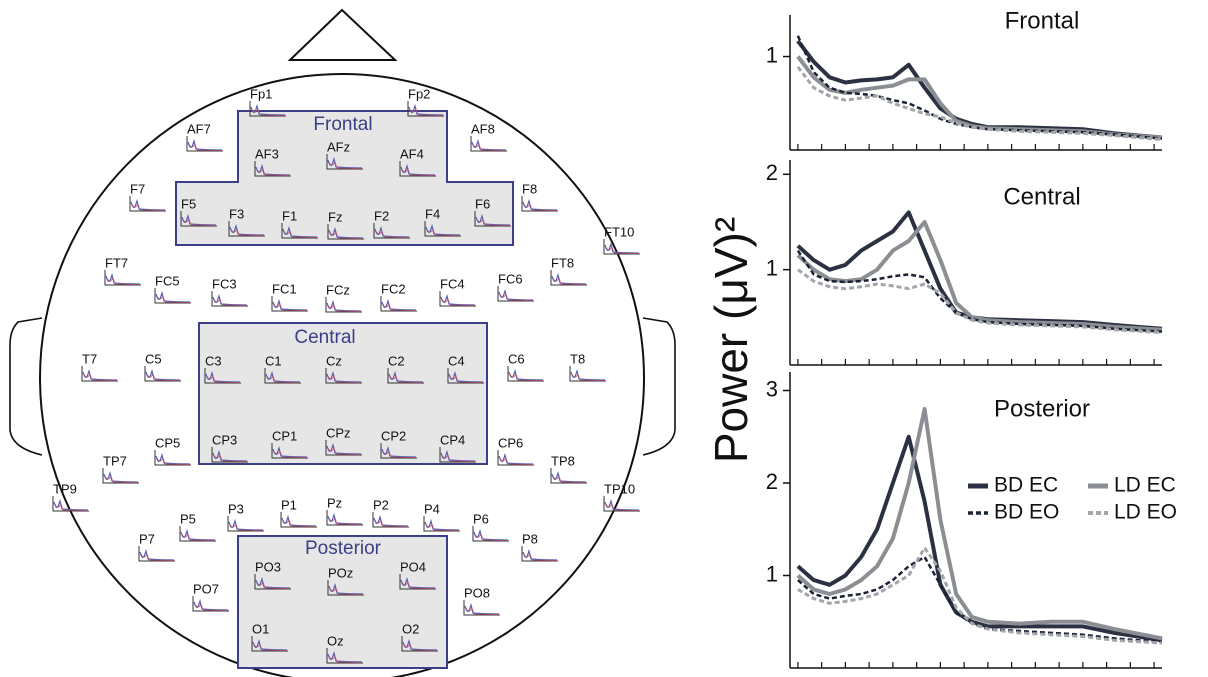 The width and height of the screenshot is (1208, 677). What do you see at coordinates (396, 360) in the screenshot?
I see `electrode-label: C2` at bounding box center [396, 360].